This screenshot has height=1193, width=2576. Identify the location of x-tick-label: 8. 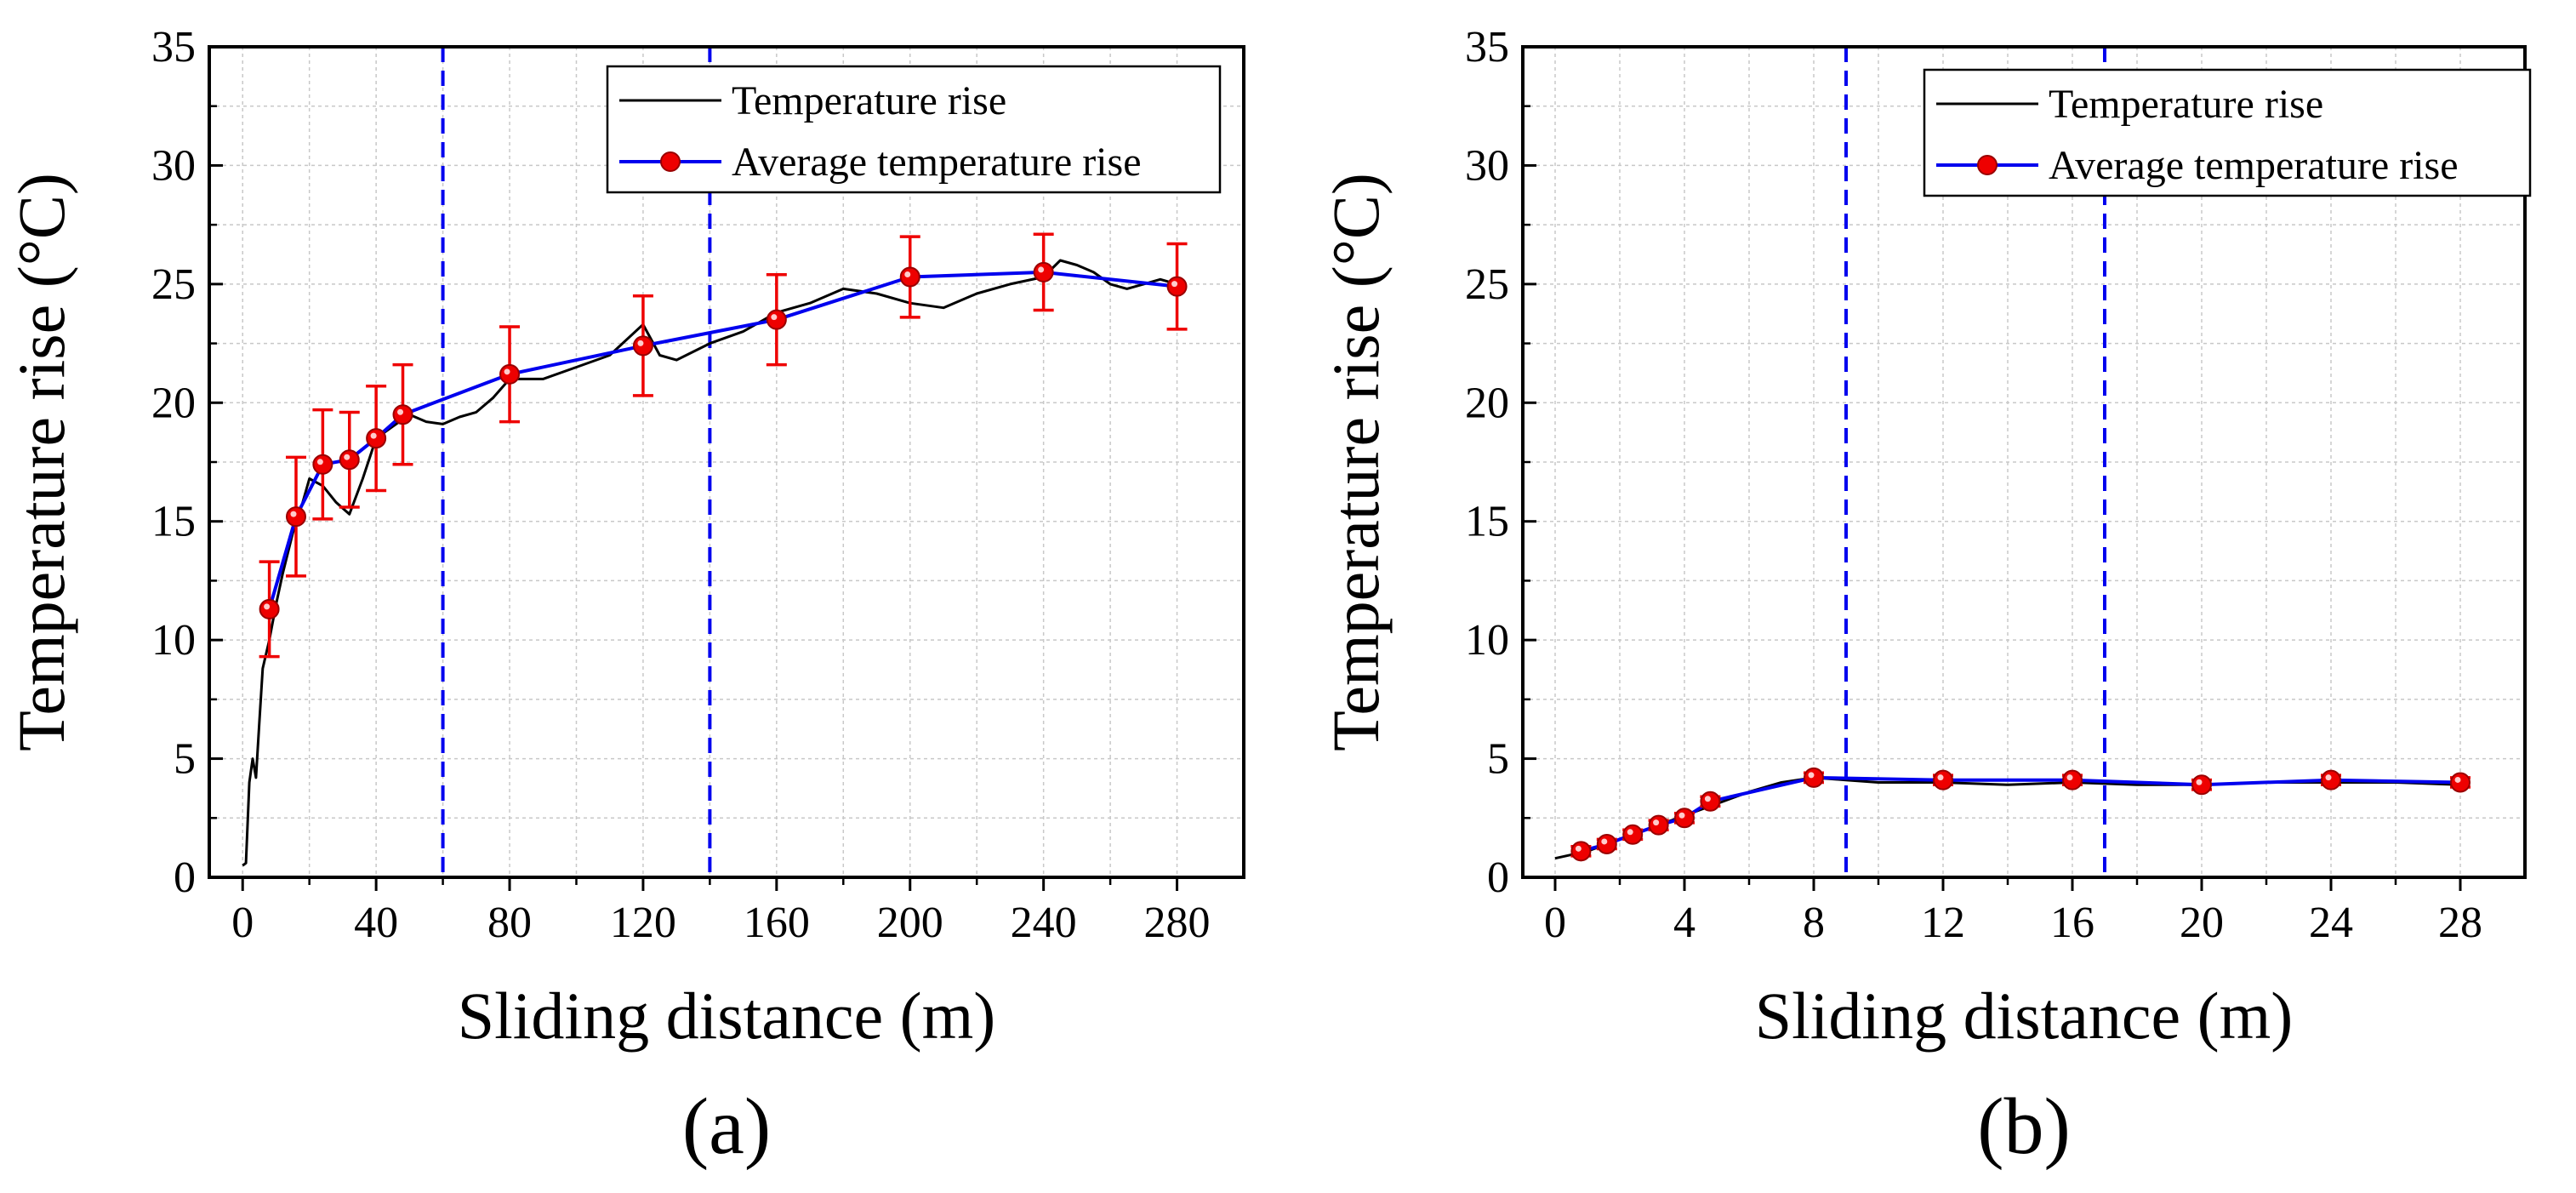
(1814, 923).